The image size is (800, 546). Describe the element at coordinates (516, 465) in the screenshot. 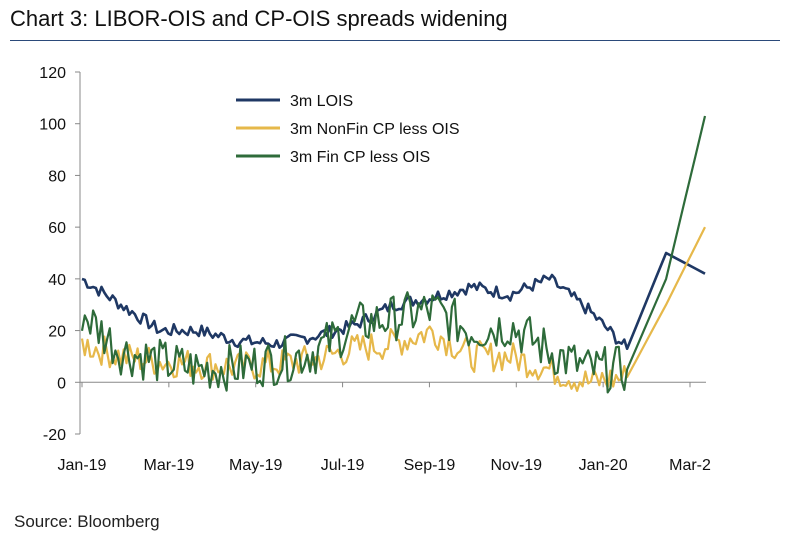

I see `x-tick-label: Nov-19` at that location.